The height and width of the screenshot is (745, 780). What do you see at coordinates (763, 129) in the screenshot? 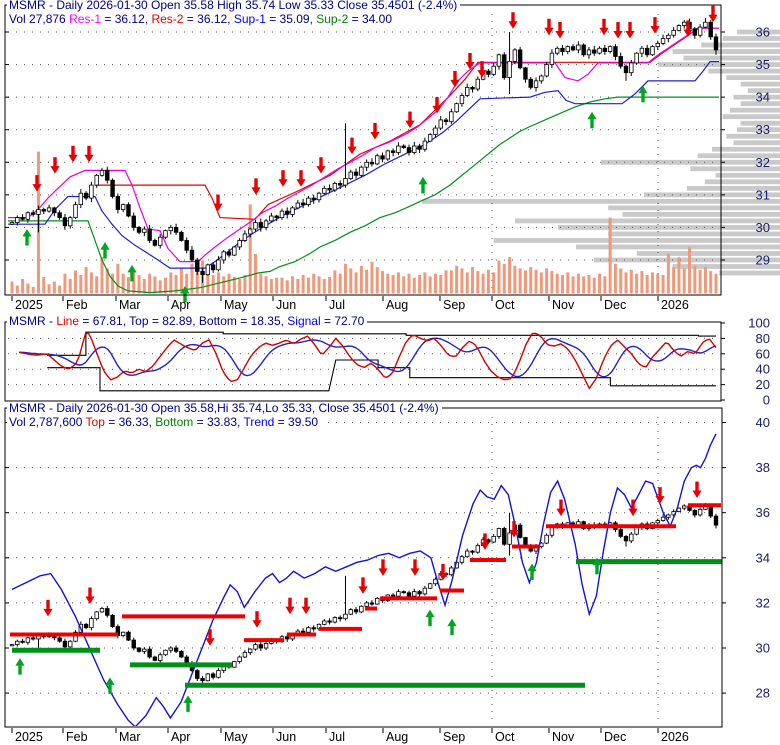
I see `svg-text: 33` at bounding box center [763, 129].